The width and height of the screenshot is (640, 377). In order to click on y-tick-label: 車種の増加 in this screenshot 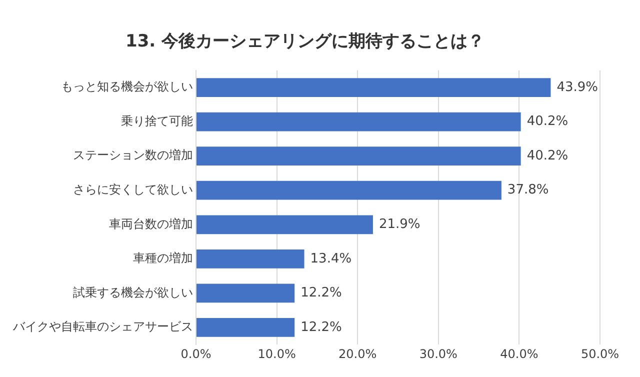, I will do `click(163, 258)`.